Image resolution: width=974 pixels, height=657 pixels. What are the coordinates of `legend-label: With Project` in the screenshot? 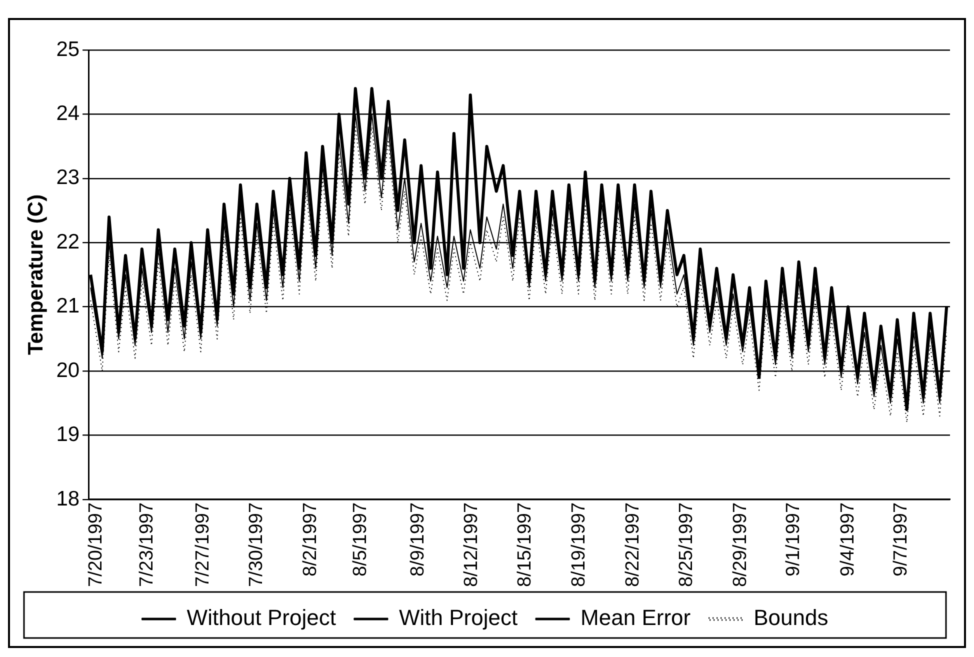 It's located at (458, 617).